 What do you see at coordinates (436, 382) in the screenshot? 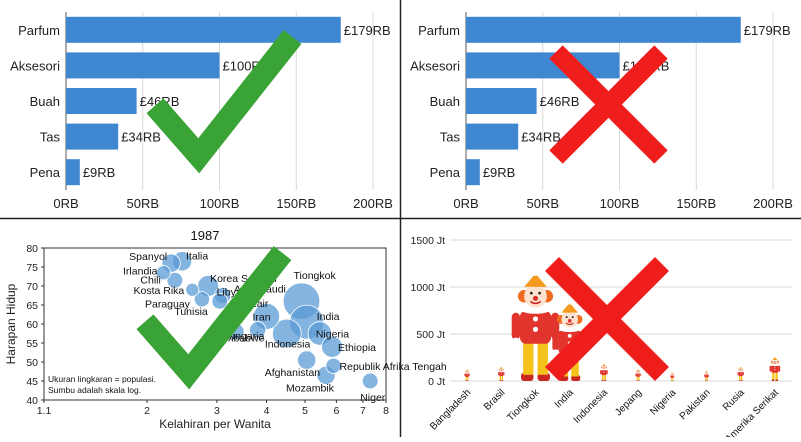
I see `y-tick-label: 0 Jt` at bounding box center [436, 382].